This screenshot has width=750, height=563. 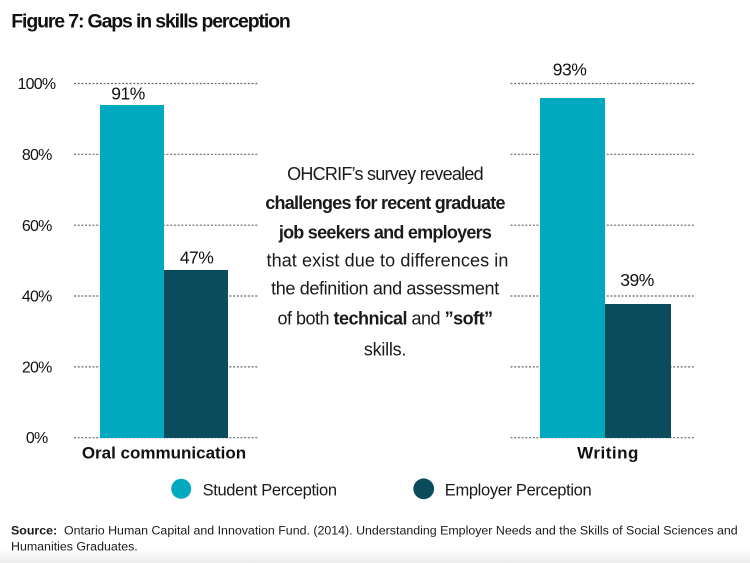 I want to click on svg-text: skills., so click(x=385, y=349).